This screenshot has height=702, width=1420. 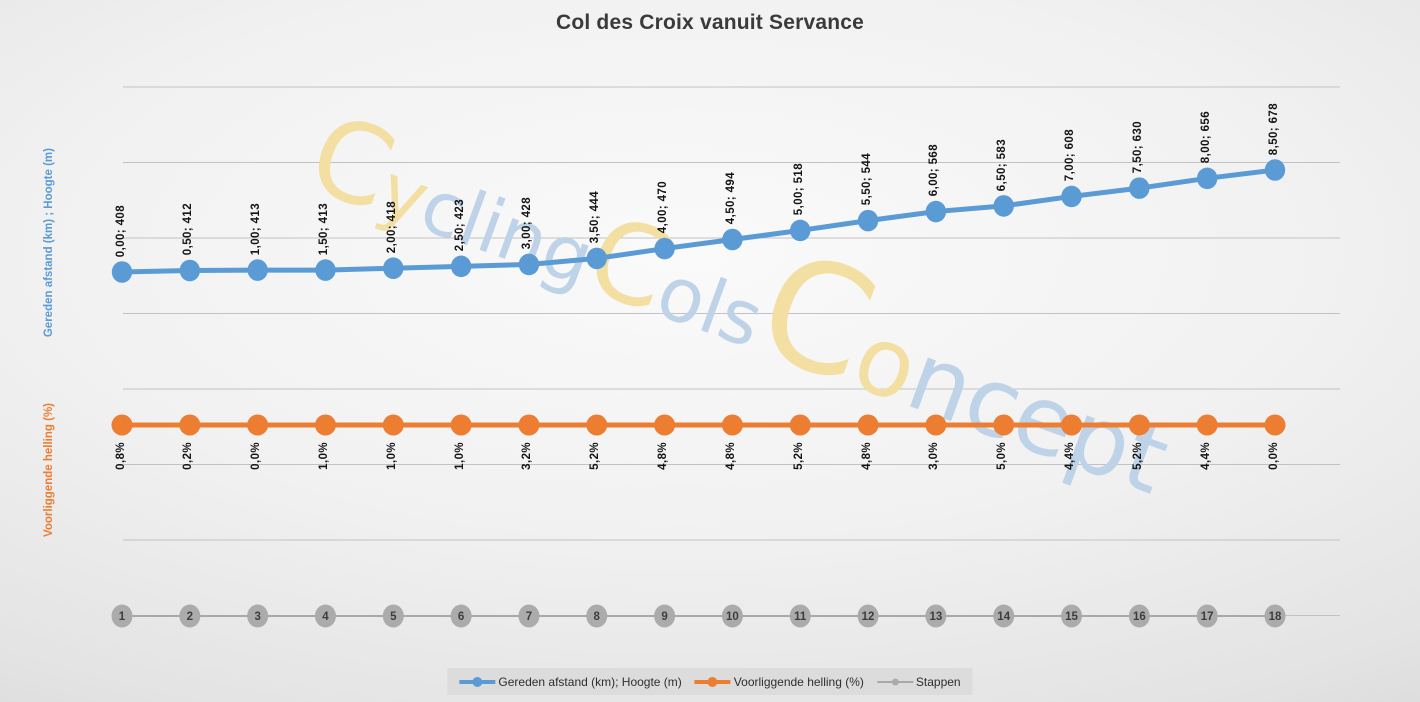 What do you see at coordinates (698, 221) in the screenshot?
I see `hoogte-series-line` at bounding box center [698, 221].